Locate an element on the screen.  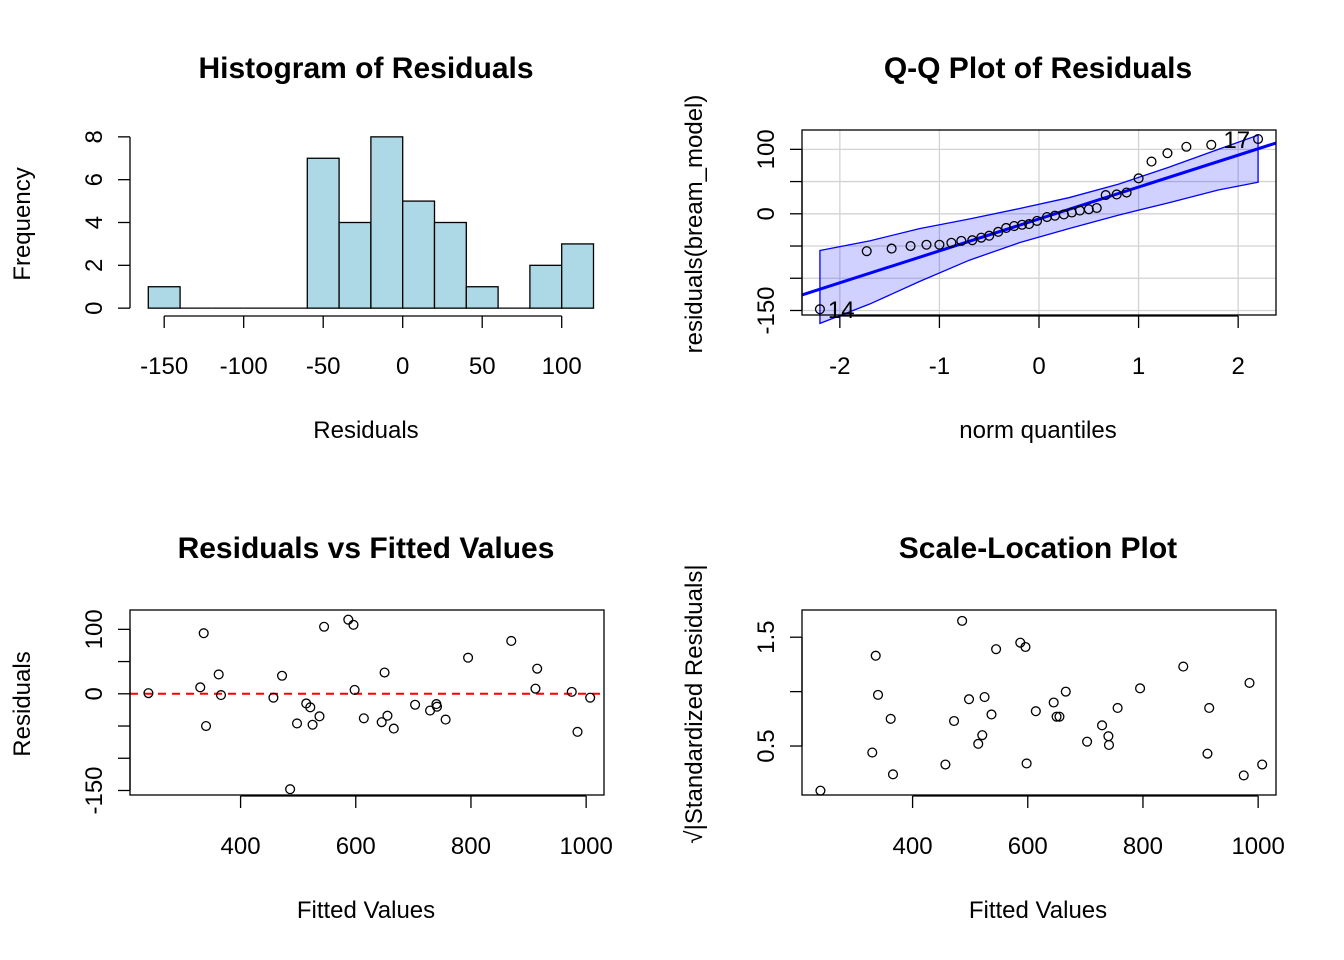
qq-title: Q-Q Plot of Residuals is located at coordinates (1038, 68).